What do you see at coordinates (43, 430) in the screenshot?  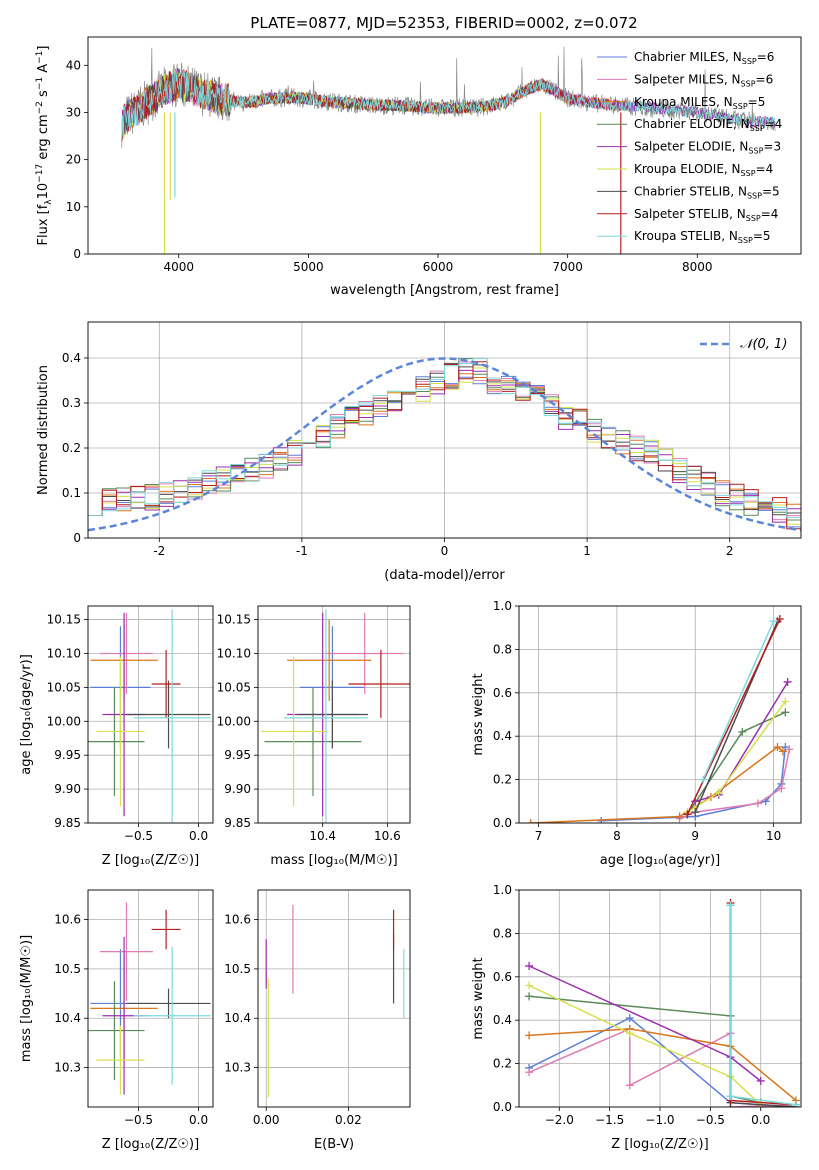 I see `y-axis-label: Normed distribution` at bounding box center [43, 430].